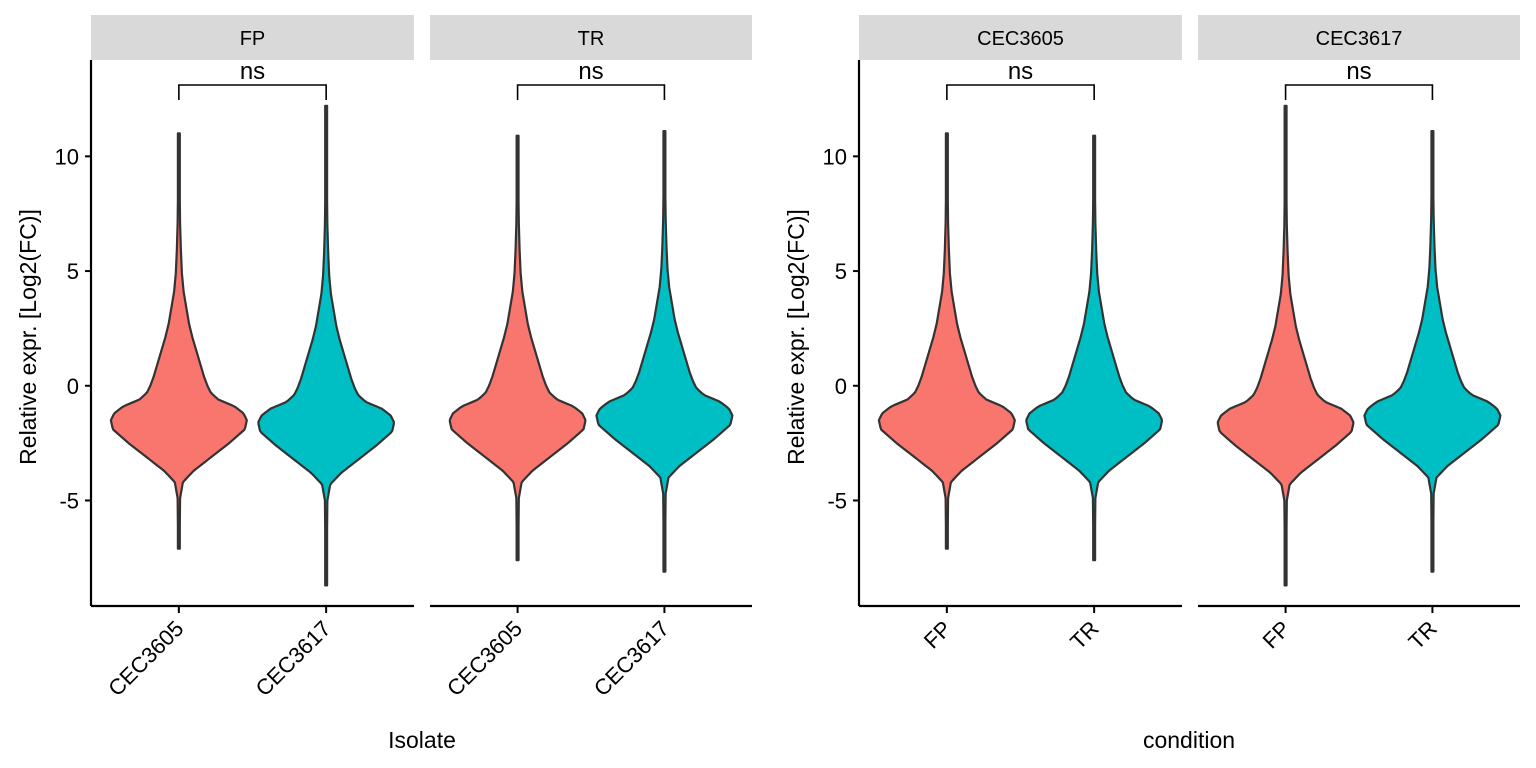 Image resolution: width=1536 pixels, height=768 pixels. I want to click on facet-strip-label: TR, so click(591, 39).